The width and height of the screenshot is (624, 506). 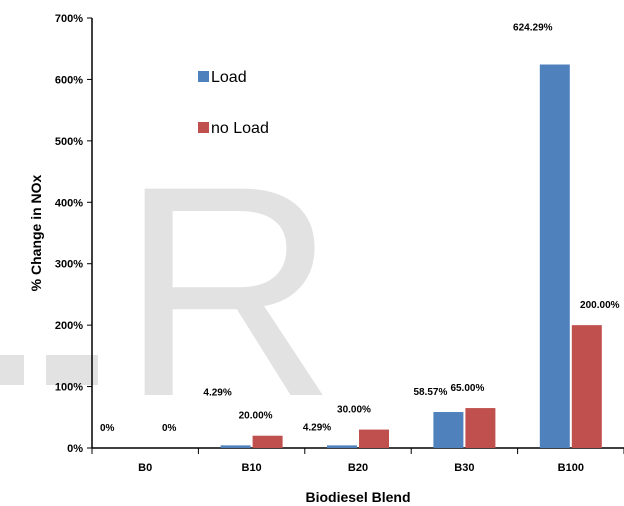 What do you see at coordinates (430, 392) in the screenshot?
I see `data-label: 58.57%` at bounding box center [430, 392].